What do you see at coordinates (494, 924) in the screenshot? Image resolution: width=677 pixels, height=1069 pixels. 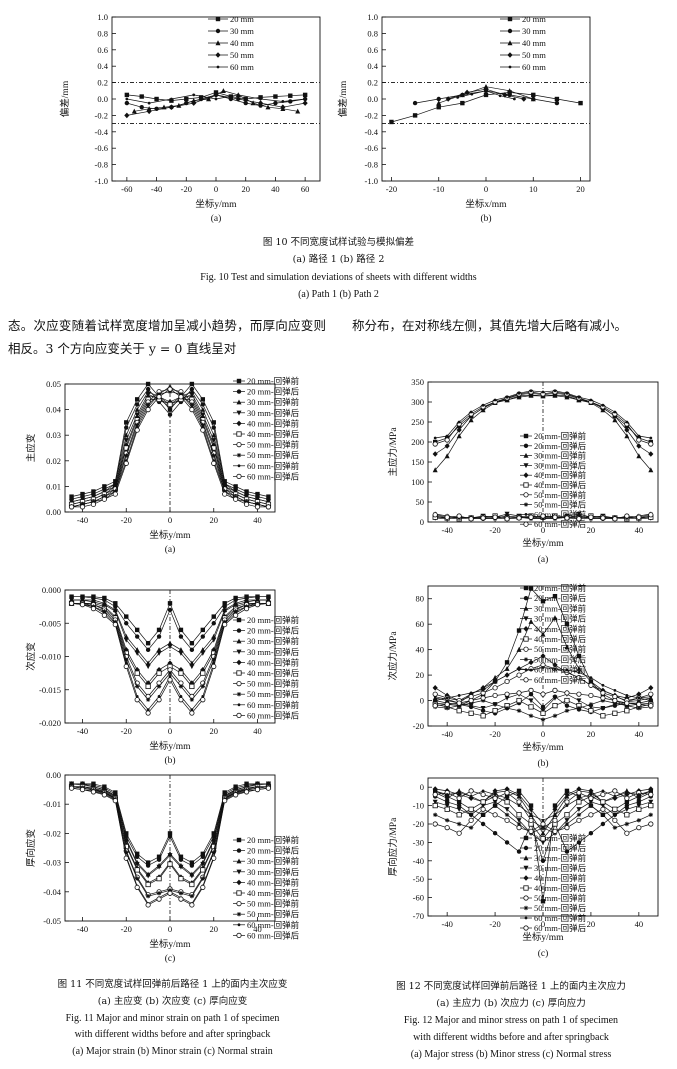 I see `x-tick-label: -20` at bounding box center [494, 924].